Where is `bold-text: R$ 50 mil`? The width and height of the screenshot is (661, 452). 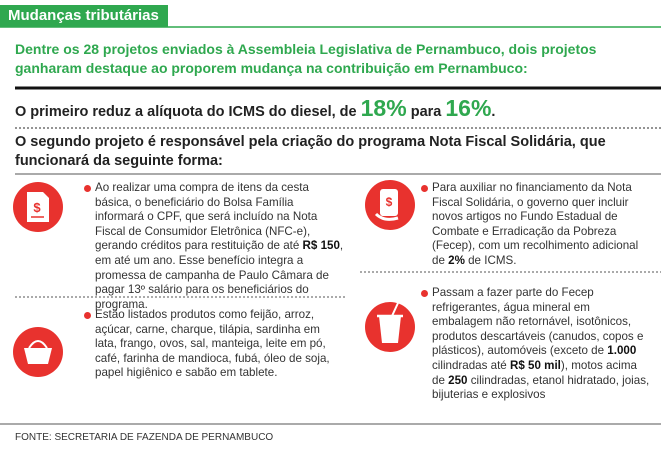
bold-text: R$ 50 mil is located at coordinates (535, 365).